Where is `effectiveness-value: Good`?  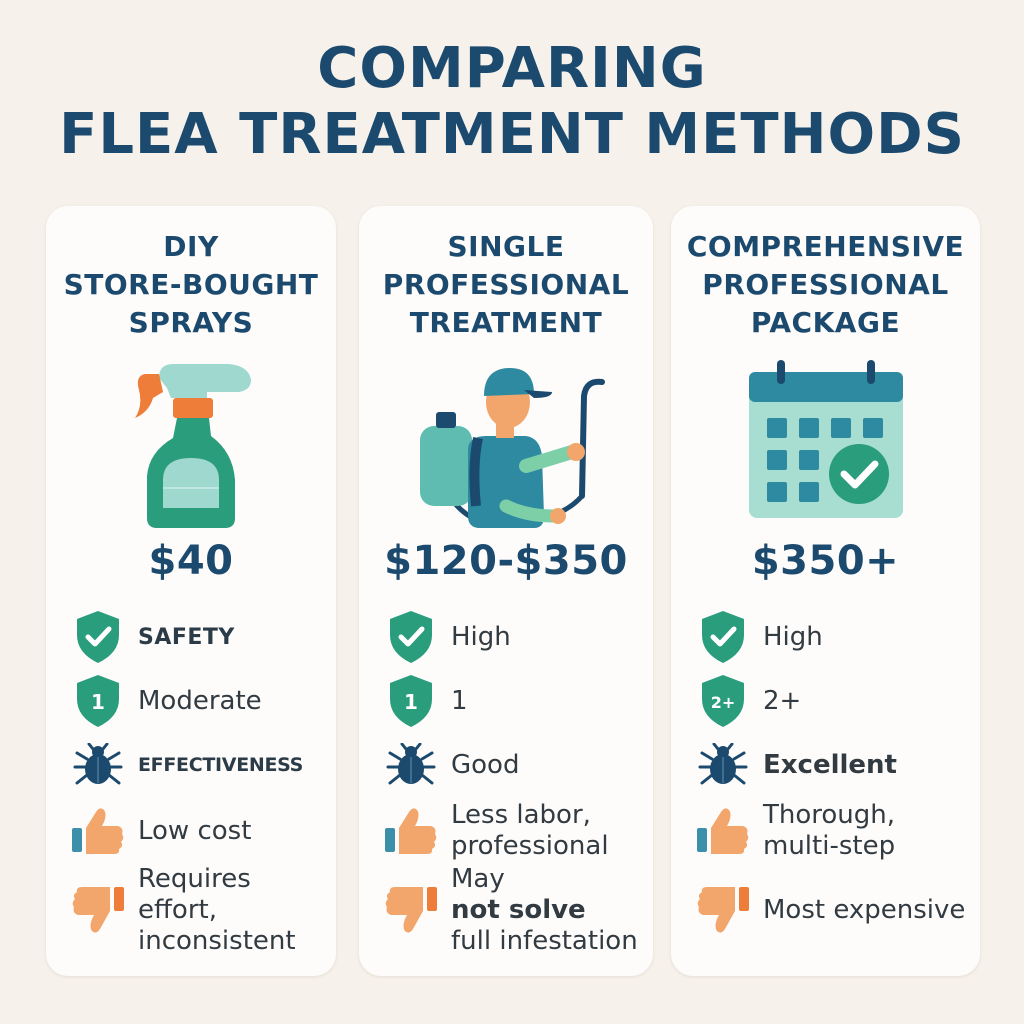 effectiveness-value: Good is located at coordinates (485, 764).